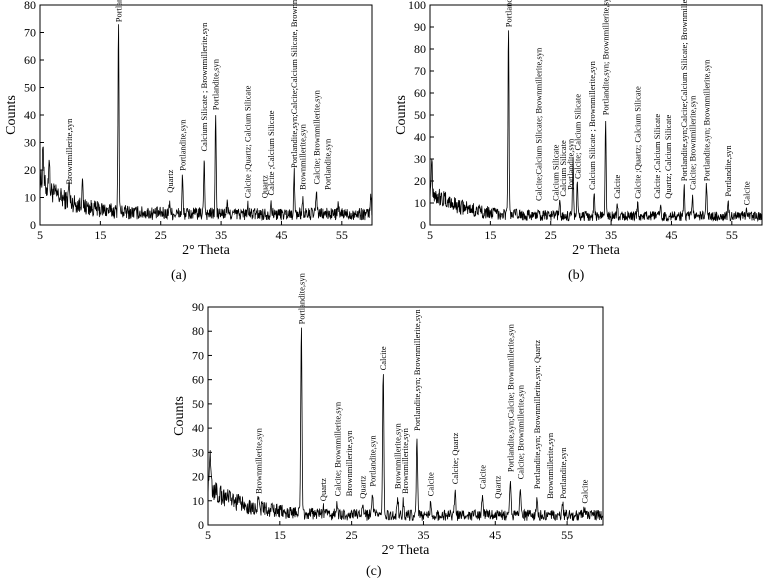 The height and width of the screenshot is (582, 763). I want to click on peak-annotation: Calcite; Calcium Silicate, so click(577, 136).